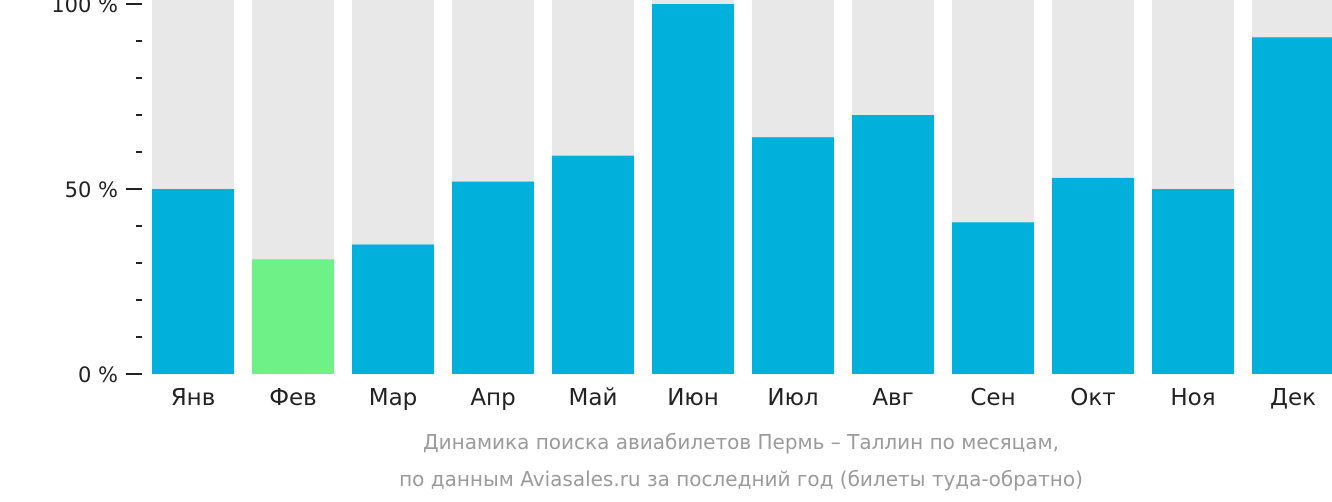 Image resolution: width=1332 pixels, height=502 pixels. Describe the element at coordinates (98, 375) in the screenshot. I see `y-tick-label: 0 %` at that location.